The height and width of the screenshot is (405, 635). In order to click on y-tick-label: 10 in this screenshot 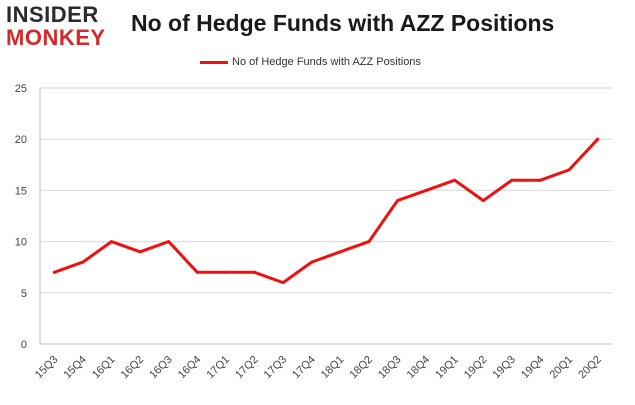, I will do `click(21, 243)`.